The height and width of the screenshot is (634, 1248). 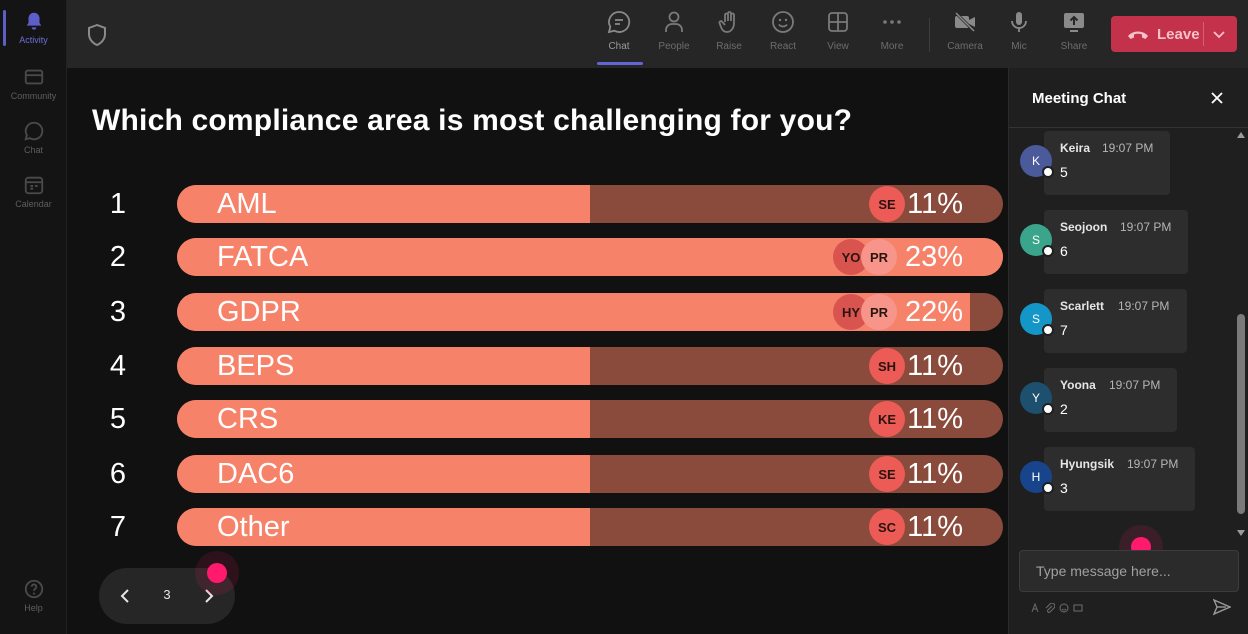 I want to click on message-input, so click(x=1129, y=571).